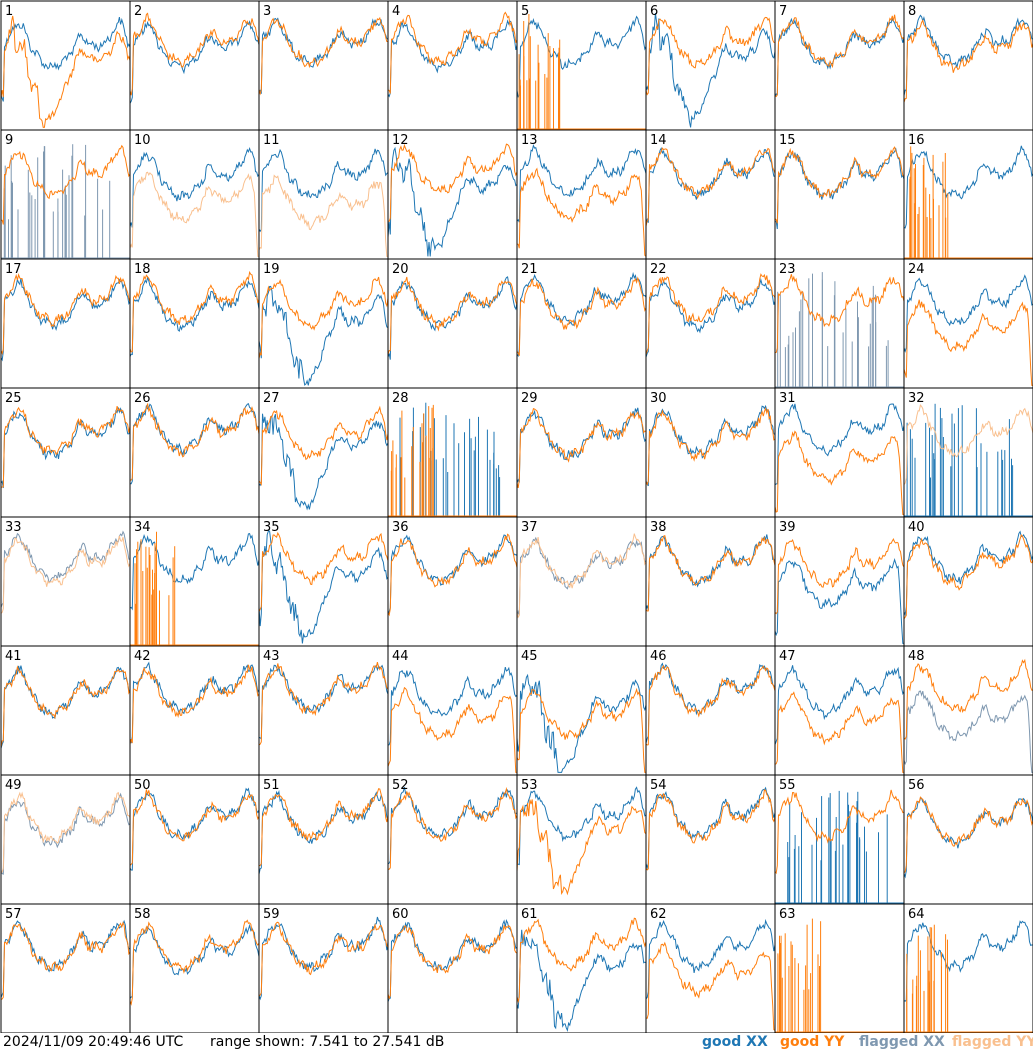 The image size is (1033, 1053). Describe the element at coordinates (658, 140) in the screenshot. I see `panel-label-14: 14` at that location.